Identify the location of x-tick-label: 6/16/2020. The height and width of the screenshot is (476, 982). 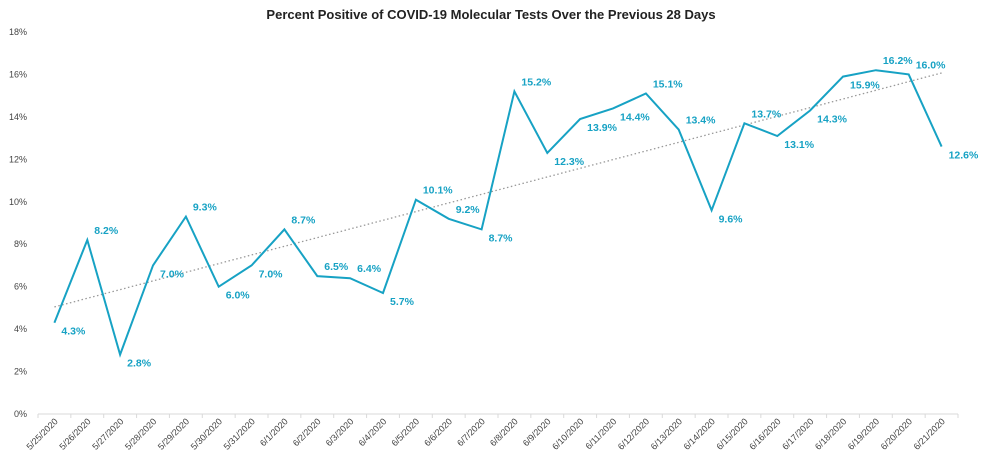
(764, 433).